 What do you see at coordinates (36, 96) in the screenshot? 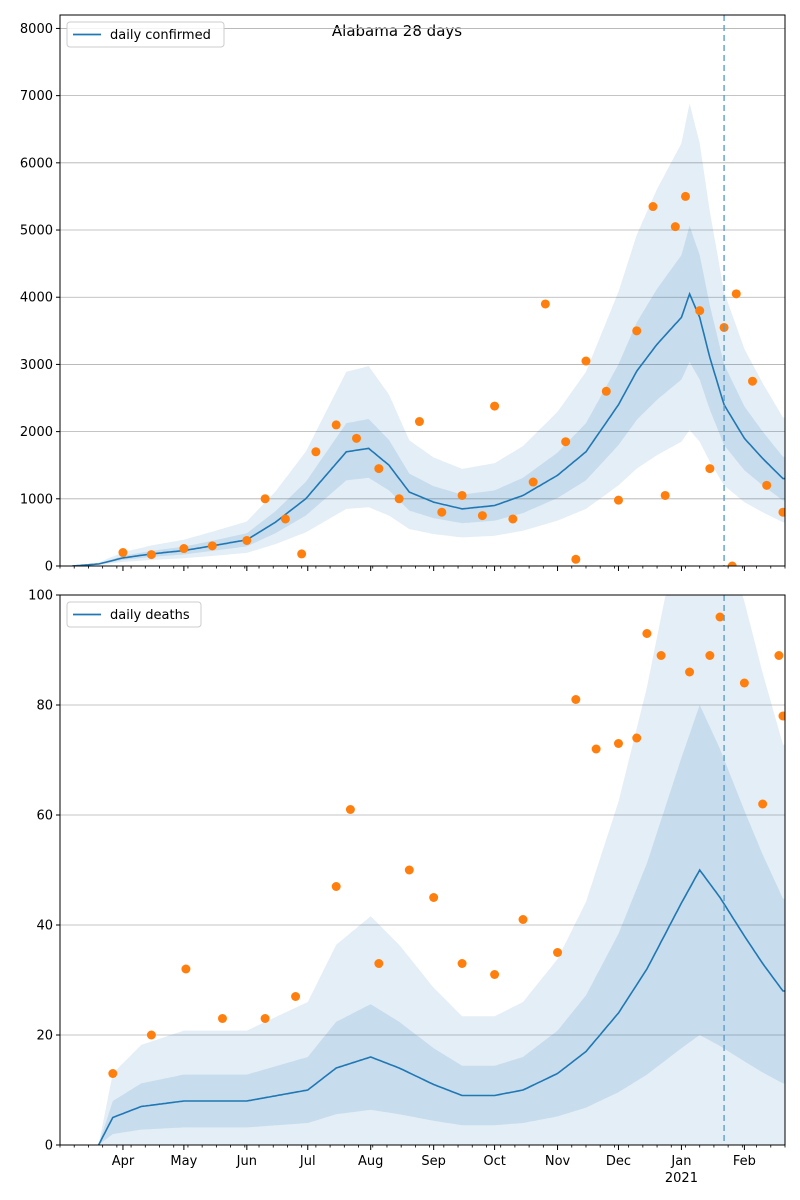
I see `y-tick-label: 7000` at bounding box center [36, 96].